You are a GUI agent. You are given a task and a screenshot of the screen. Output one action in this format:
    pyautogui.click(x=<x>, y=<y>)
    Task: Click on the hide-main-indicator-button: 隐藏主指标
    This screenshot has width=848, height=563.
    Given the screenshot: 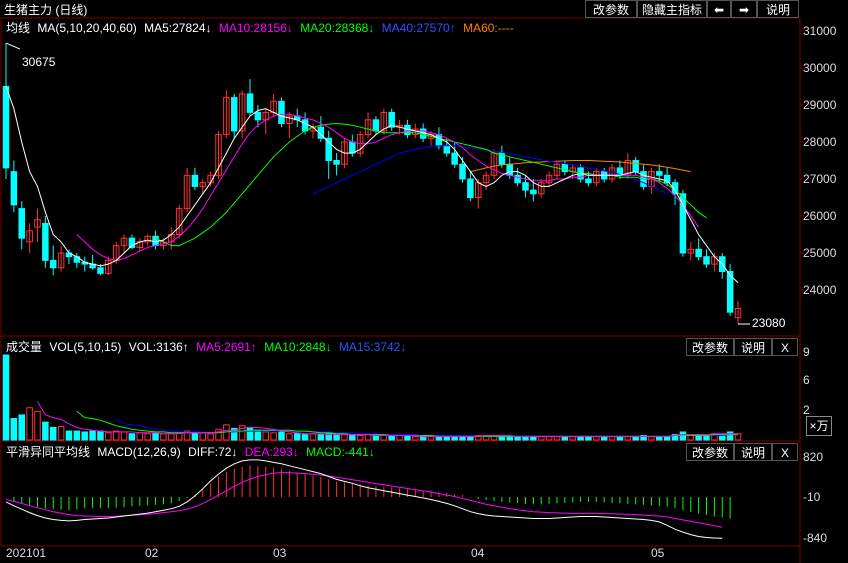 What is the action you would take?
    pyautogui.click(x=672, y=9)
    